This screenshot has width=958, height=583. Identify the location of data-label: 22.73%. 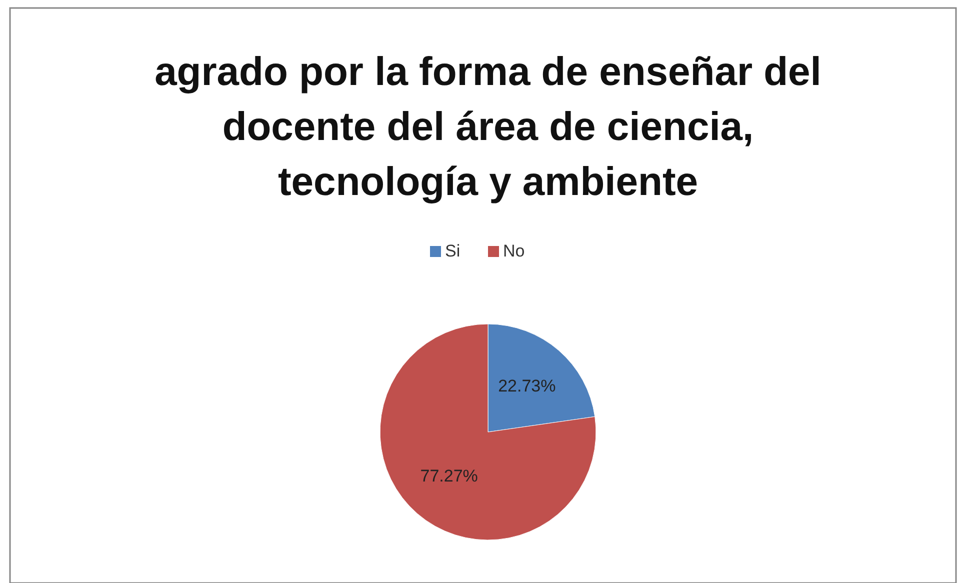
(527, 386).